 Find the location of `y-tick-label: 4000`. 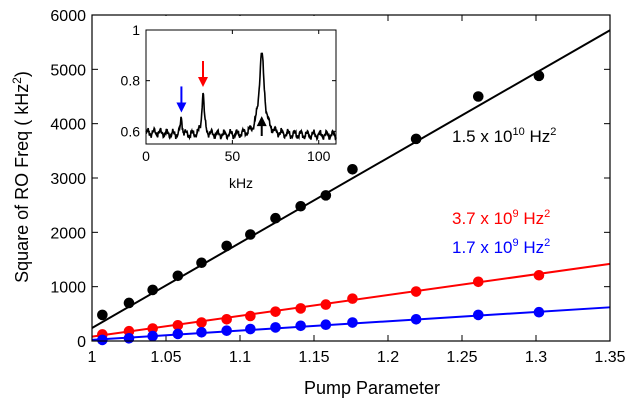

y-tick-label: 4000 is located at coordinates (68, 125).